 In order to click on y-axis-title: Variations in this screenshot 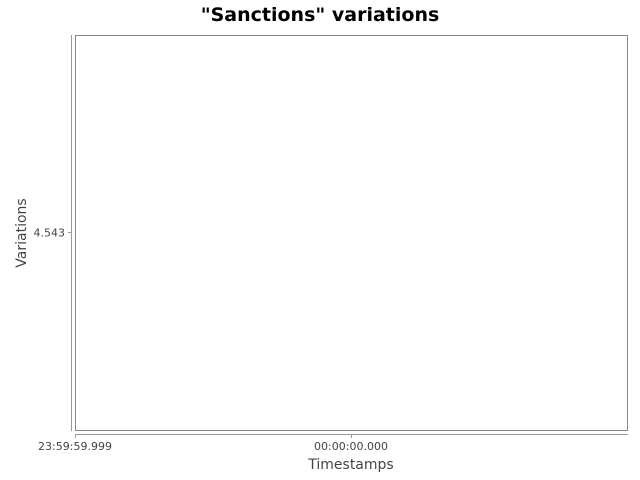, I will do `click(22, 232)`.